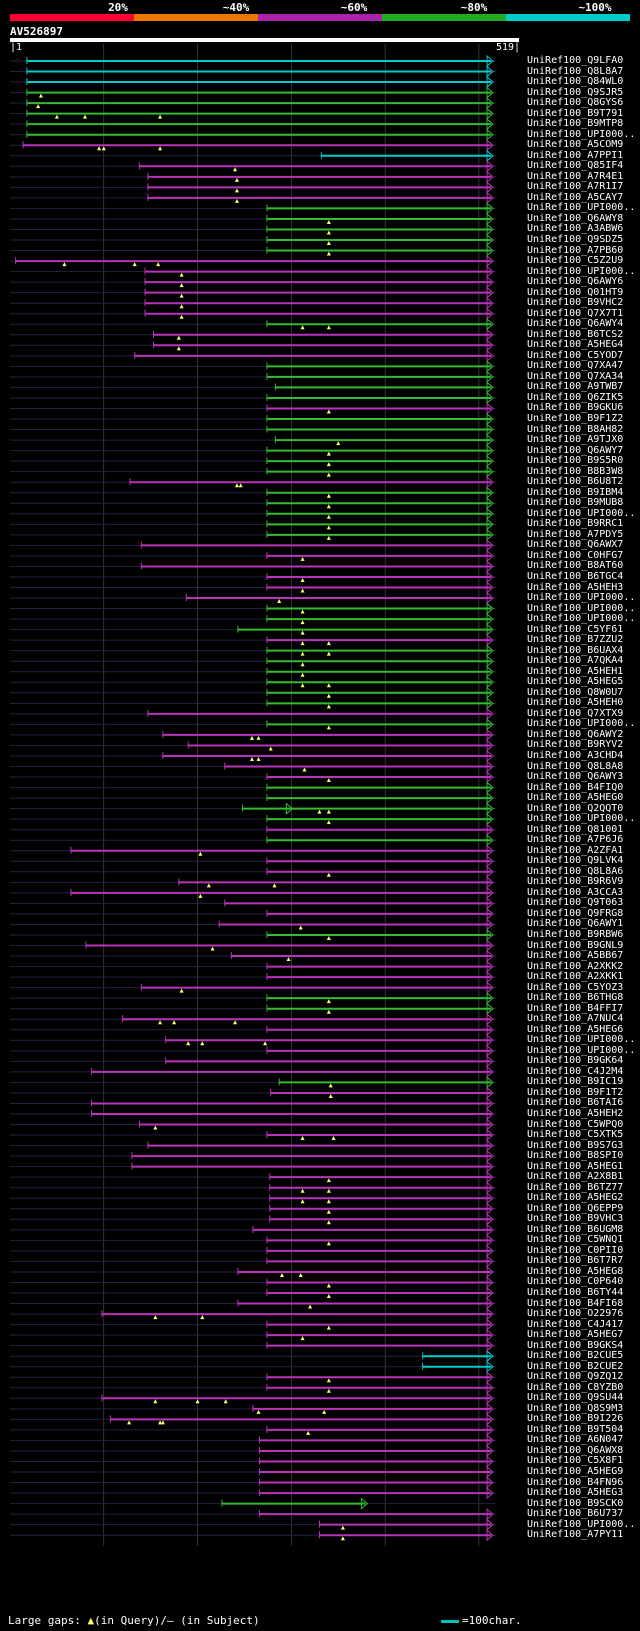  What do you see at coordinates (575, 808) in the screenshot?
I see `hit-label: UniRef100_Q2QQT0` at bounding box center [575, 808].